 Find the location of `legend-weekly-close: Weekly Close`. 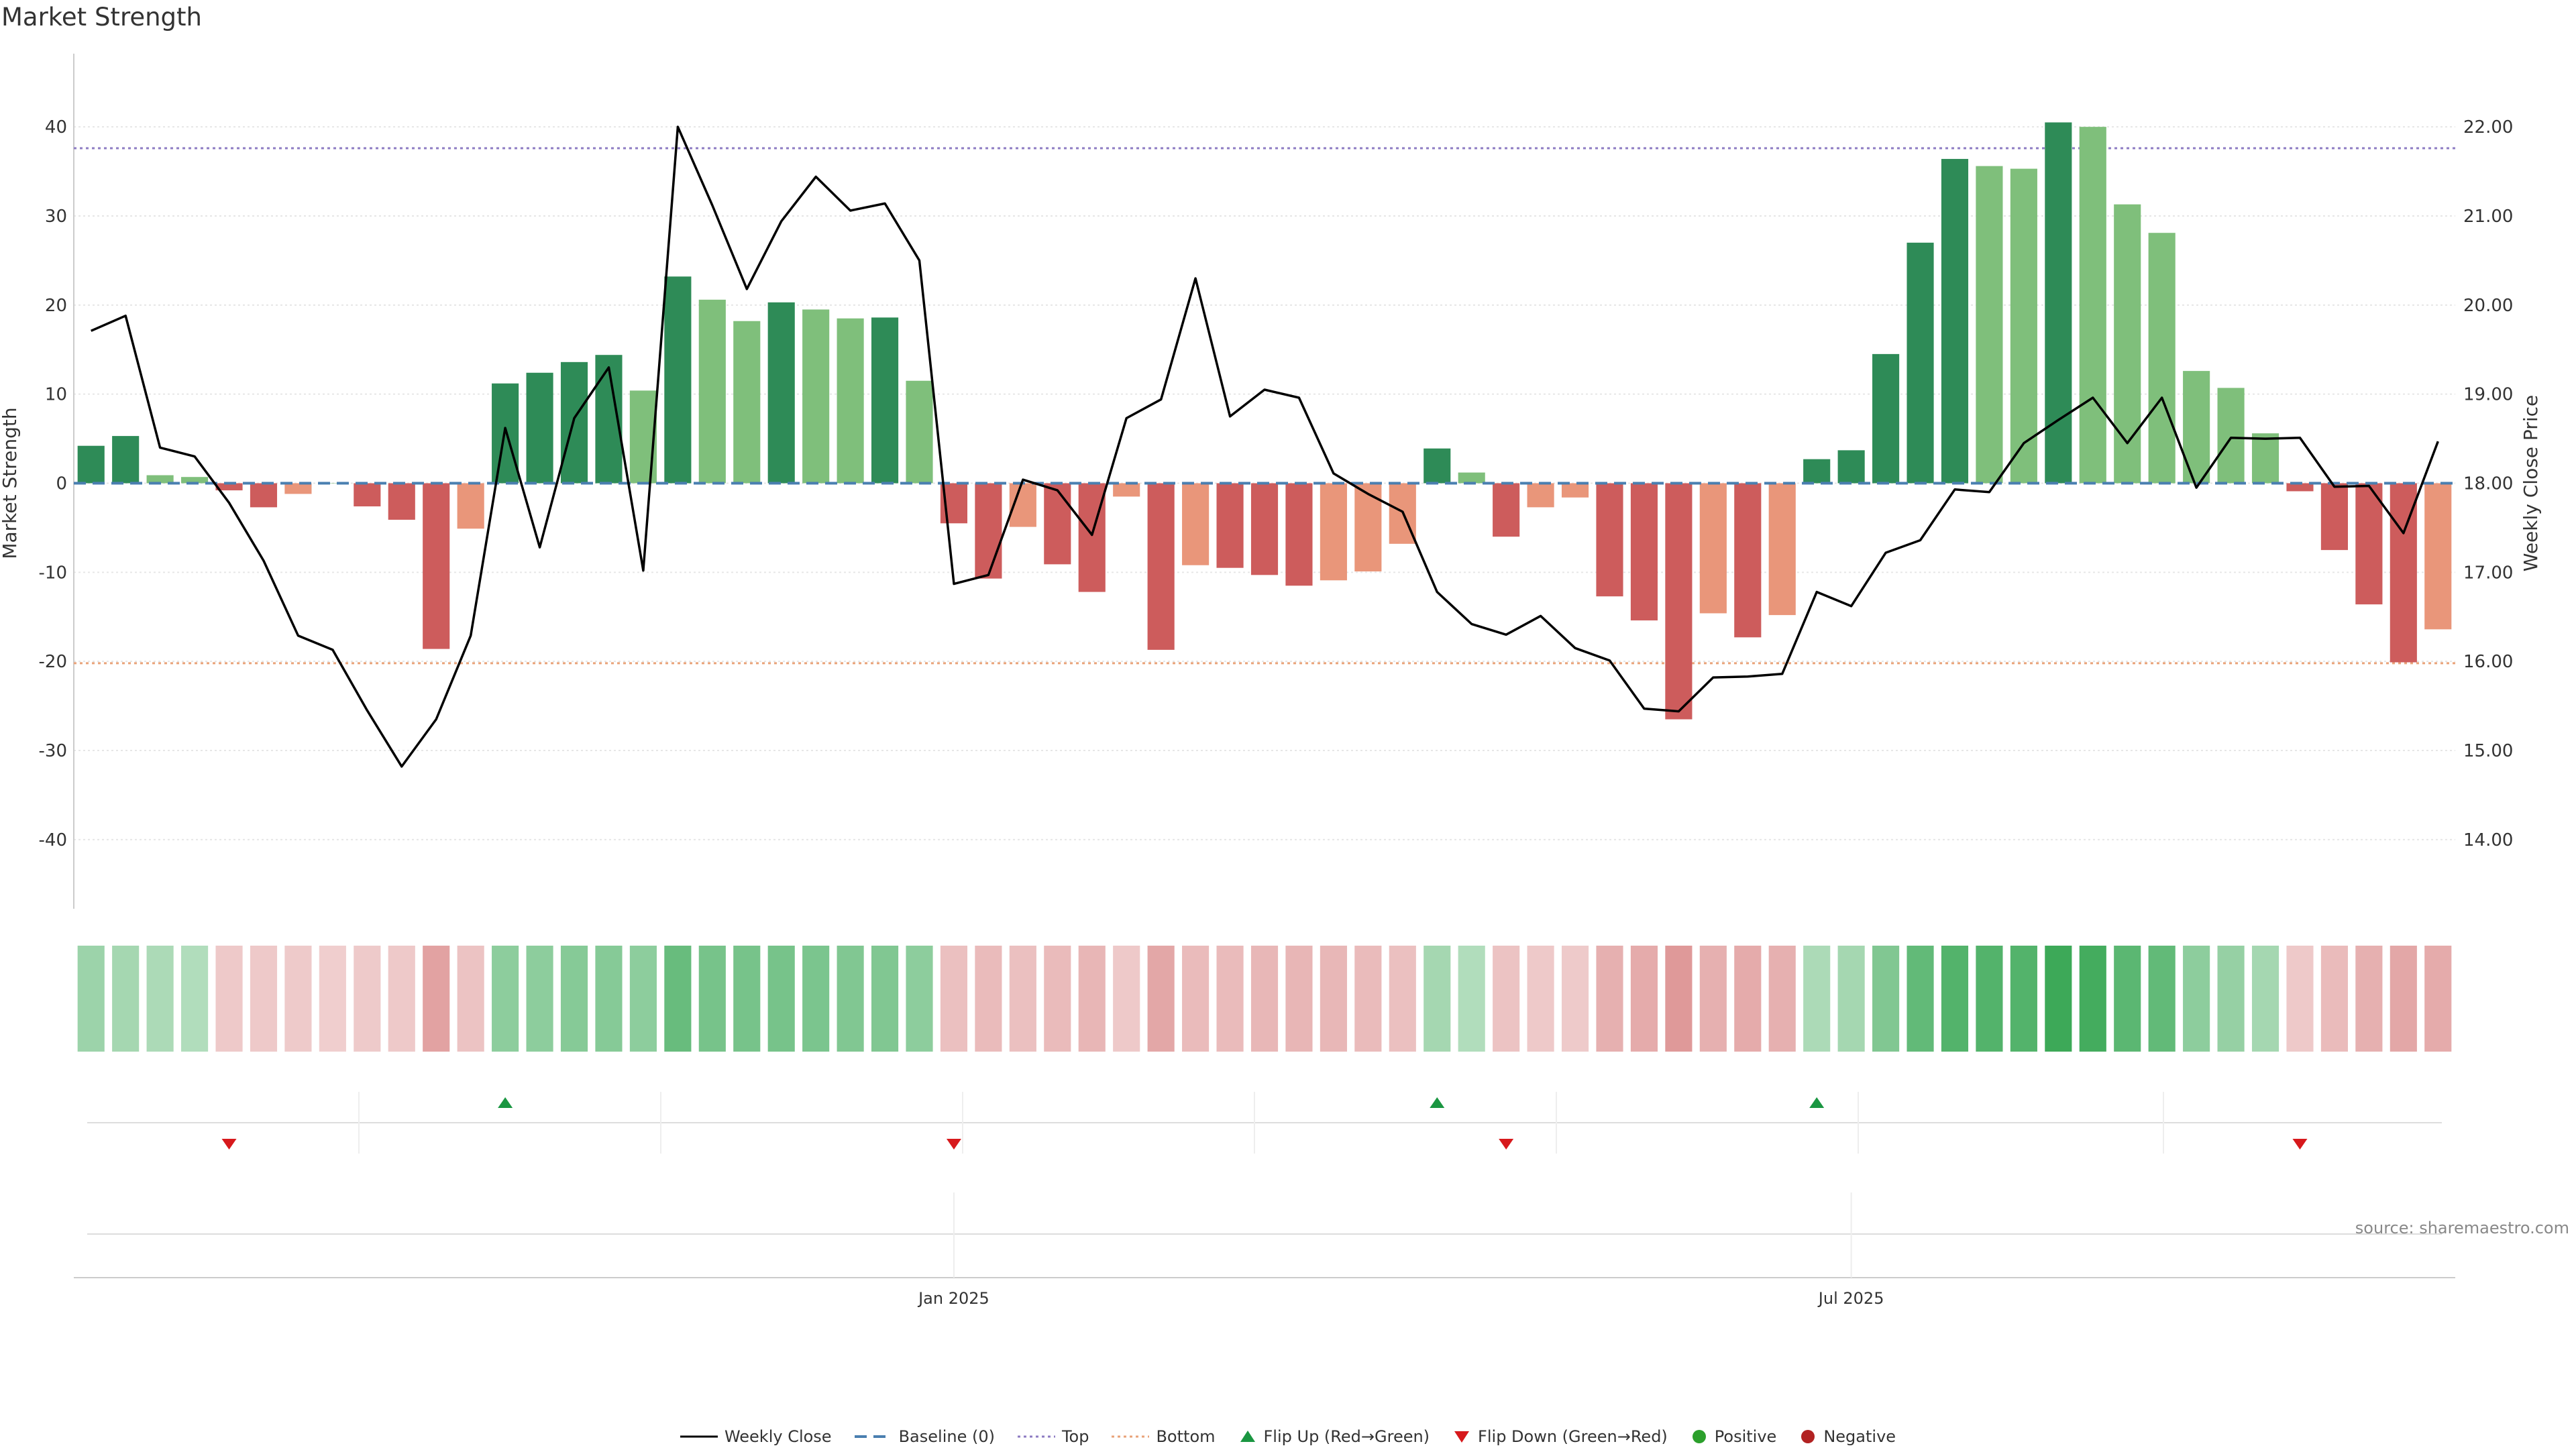

legend-weekly-close: Weekly Close is located at coordinates (756, 1436).